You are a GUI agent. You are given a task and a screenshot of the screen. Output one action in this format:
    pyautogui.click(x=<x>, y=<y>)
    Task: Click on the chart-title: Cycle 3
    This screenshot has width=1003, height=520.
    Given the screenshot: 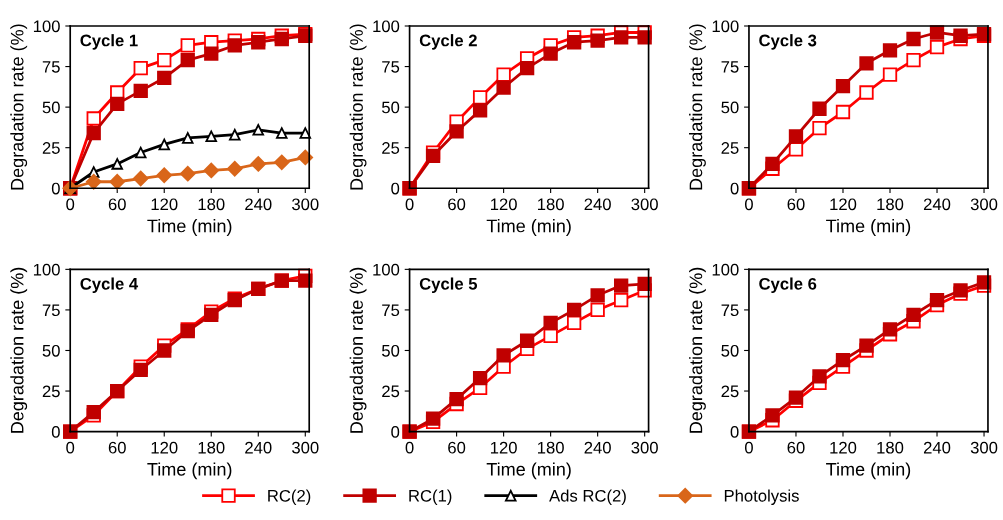 What is the action you would take?
    pyautogui.click(x=788, y=42)
    